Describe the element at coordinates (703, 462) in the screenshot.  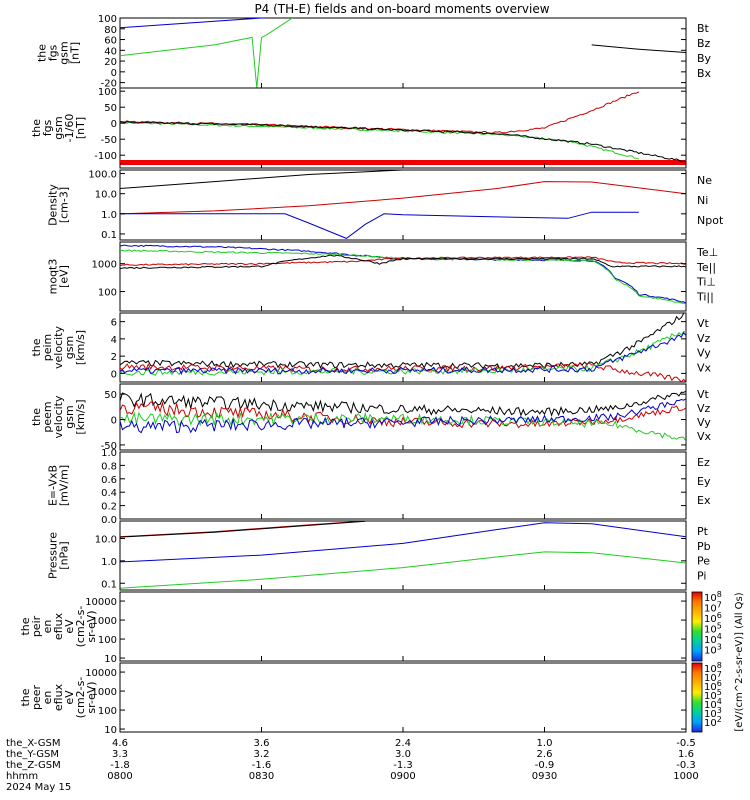
I see `legend-Ez: Ez` at that location.